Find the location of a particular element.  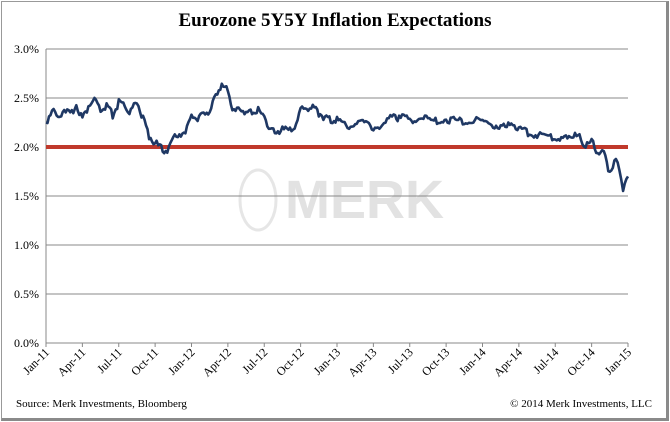

y-tick-label: 2.0% is located at coordinates (26, 147).